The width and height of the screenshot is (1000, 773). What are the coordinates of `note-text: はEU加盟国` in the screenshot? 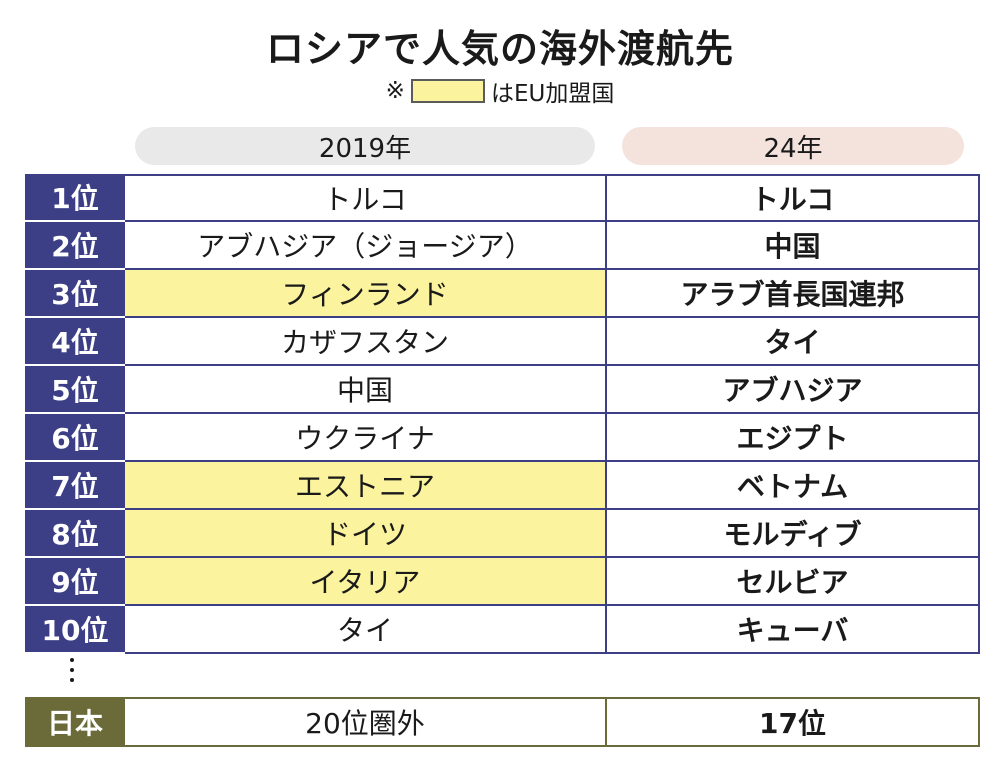 It's located at (552, 94).